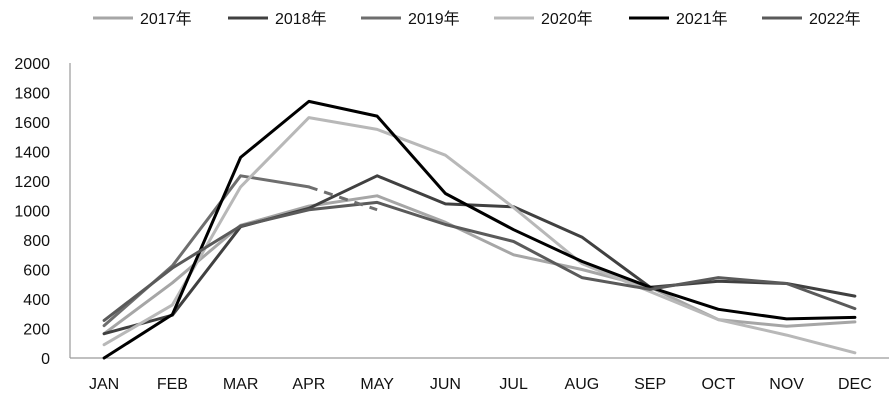 The image size is (893, 406). What do you see at coordinates (786, 384) in the screenshot?
I see `x-tick-label: NOV` at bounding box center [786, 384].